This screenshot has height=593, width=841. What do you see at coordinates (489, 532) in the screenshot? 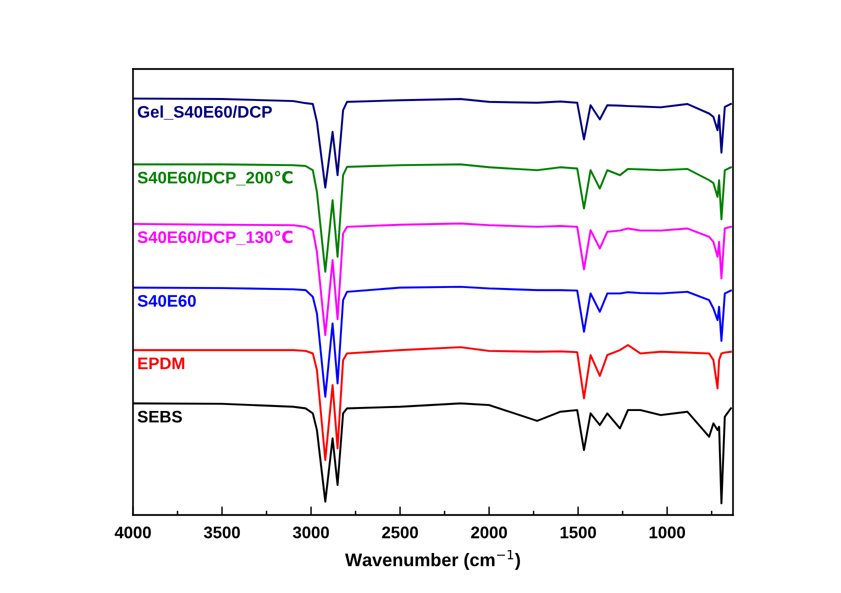
I see `x-tick-label: 2000` at bounding box center [489, 532].